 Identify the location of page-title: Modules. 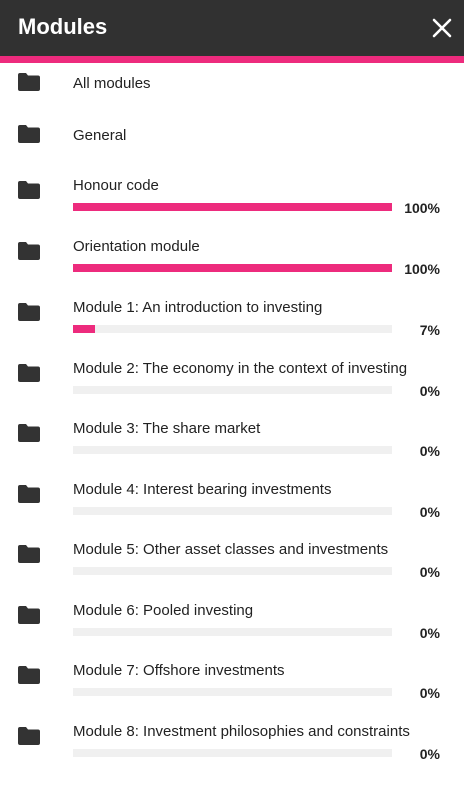
(63, 26).